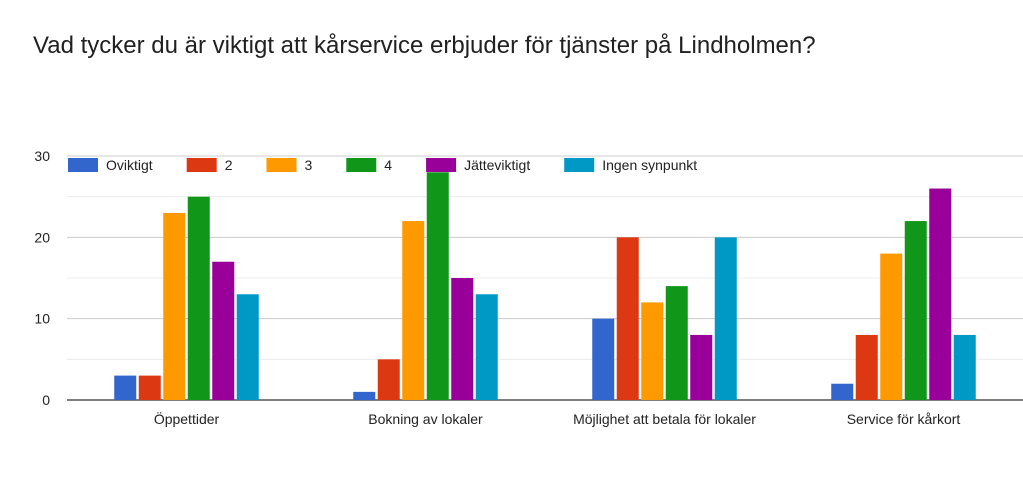 The image size is (1023, 499). I want to click on legend-label: 3, so click(308, 165).